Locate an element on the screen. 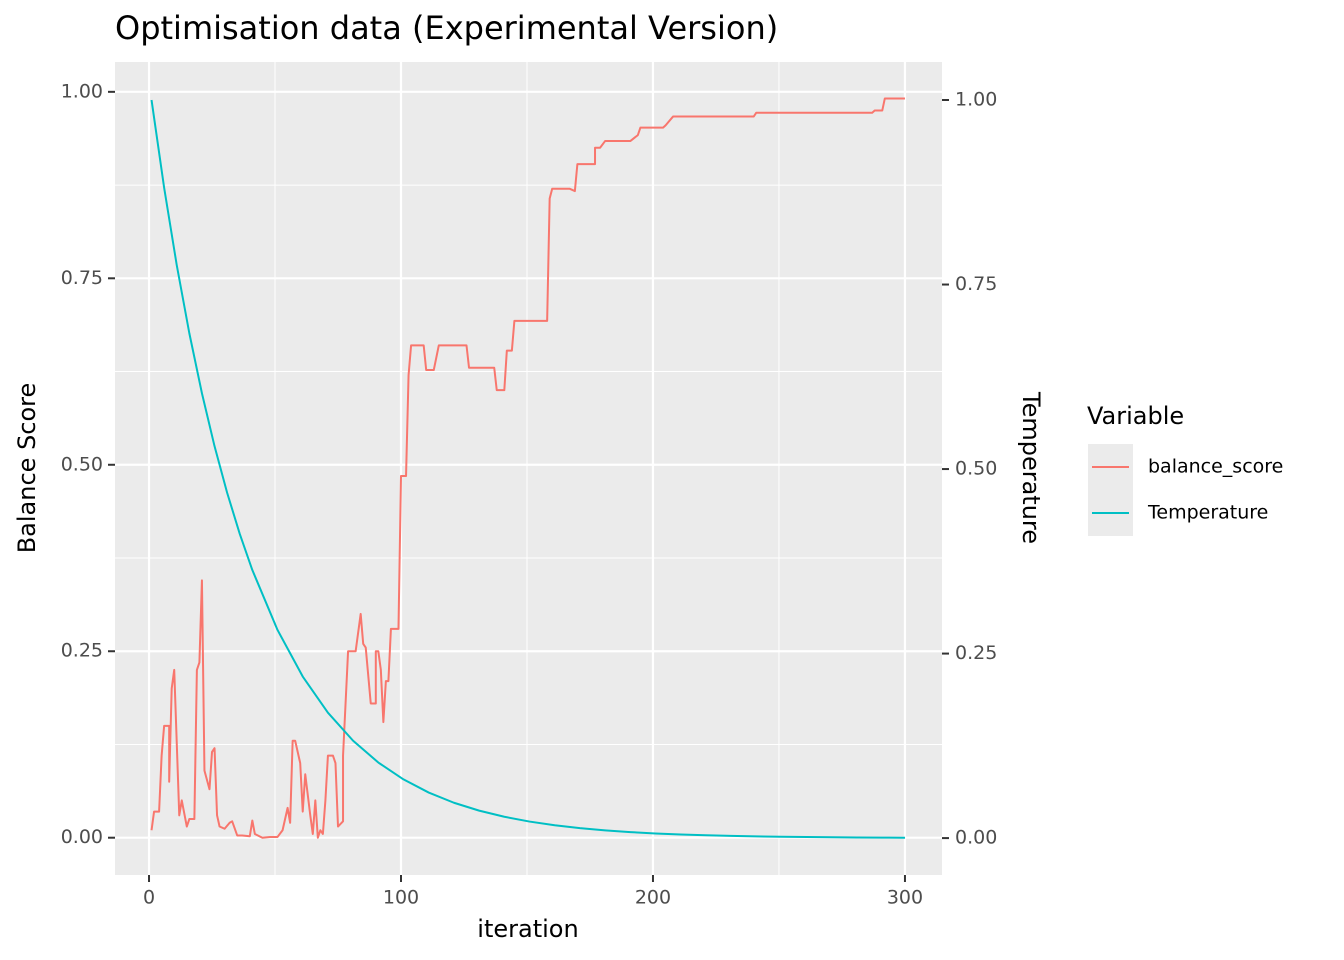  x-axis-title: iteration is located at coordinates (527, 929).